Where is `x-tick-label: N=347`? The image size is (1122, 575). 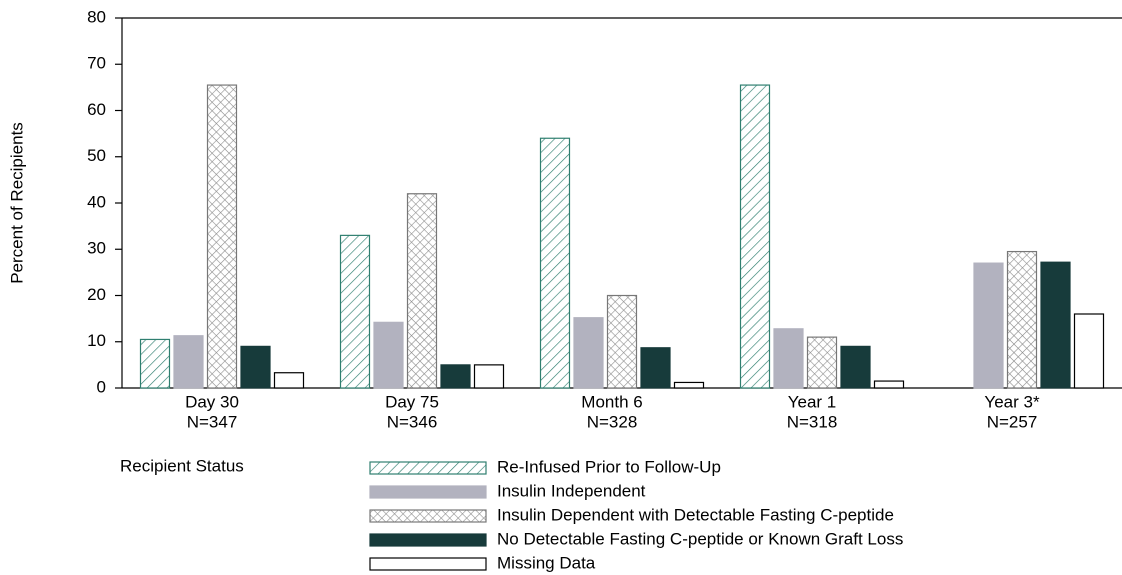
x-tick-label: N=347 is located at coordinates (212, 421).